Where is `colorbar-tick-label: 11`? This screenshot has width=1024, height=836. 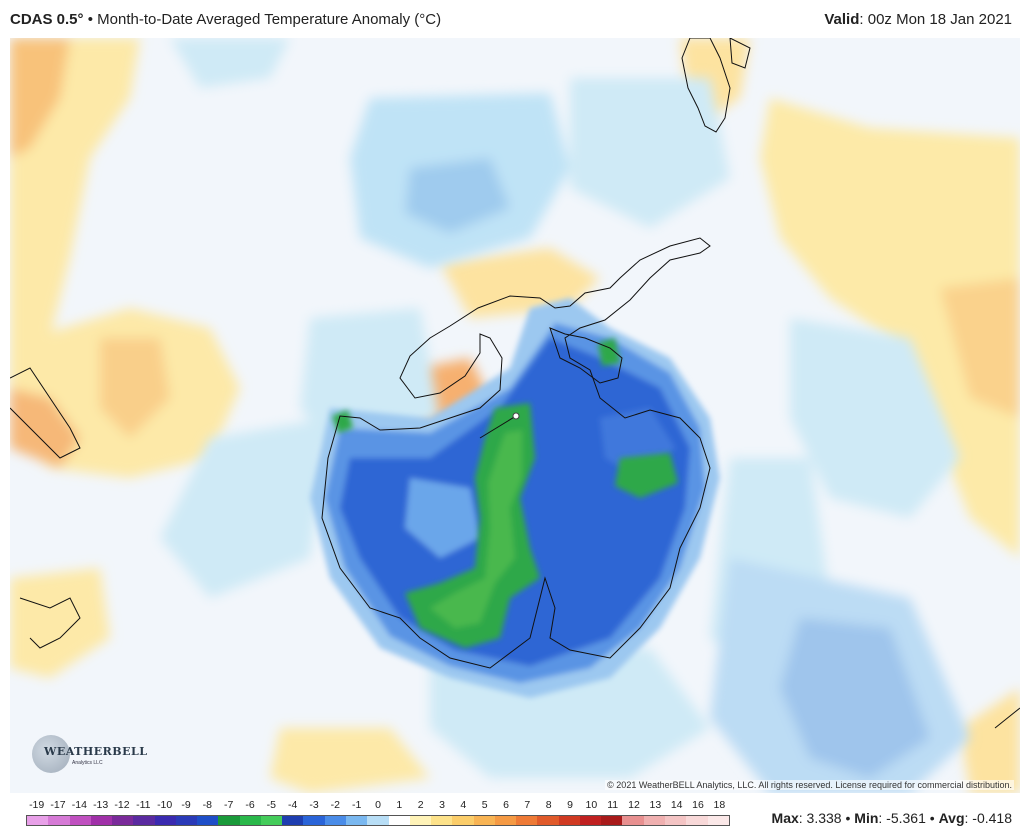
colorbar-tick-label: 11 is located at coordinates (613, 805).